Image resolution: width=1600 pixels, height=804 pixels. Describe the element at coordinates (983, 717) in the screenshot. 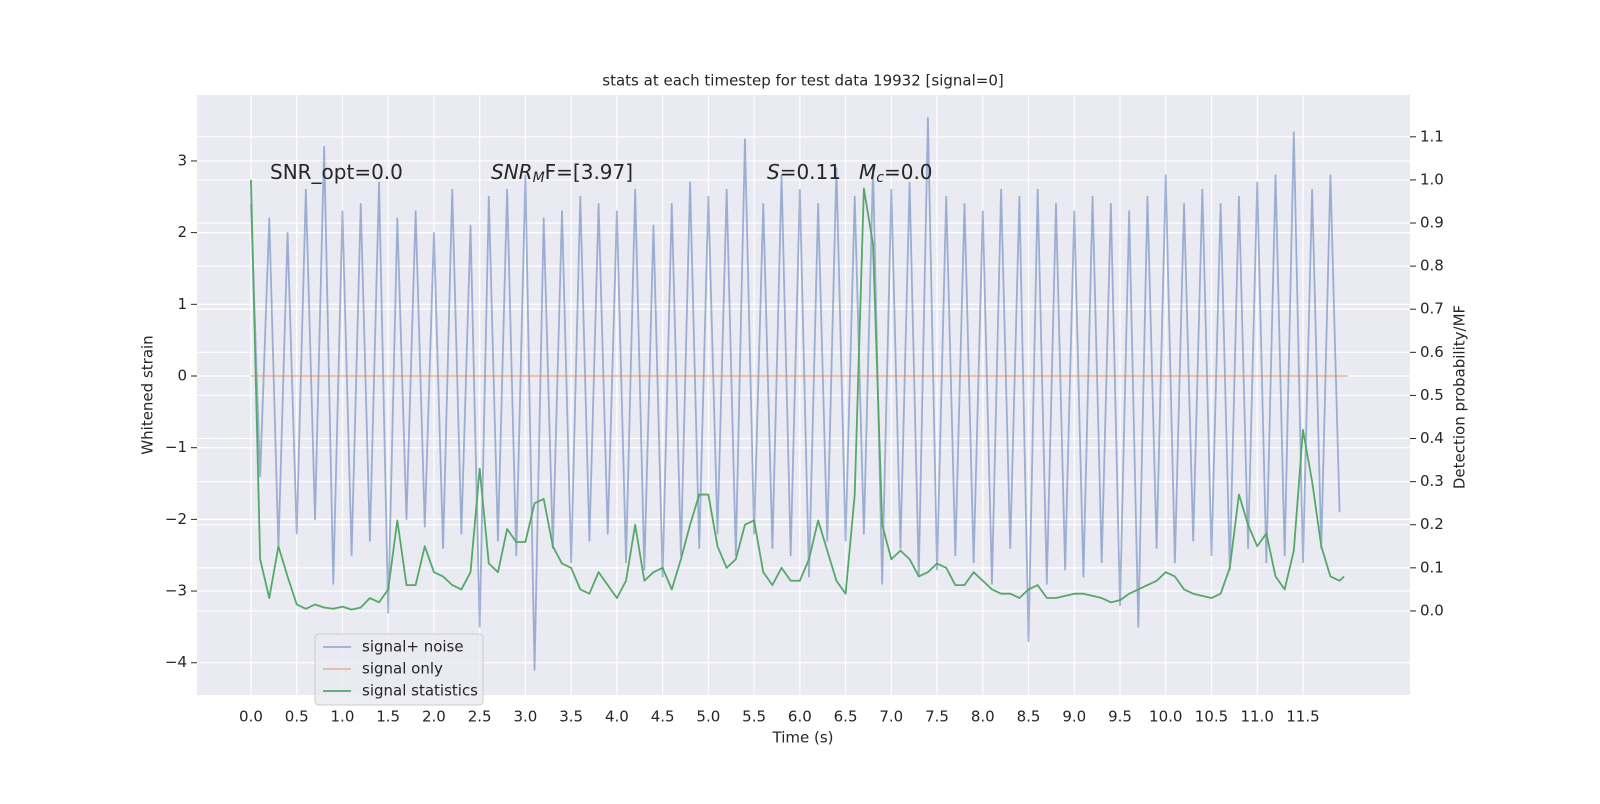

I see `x-tick-label: 8.0` at that location.